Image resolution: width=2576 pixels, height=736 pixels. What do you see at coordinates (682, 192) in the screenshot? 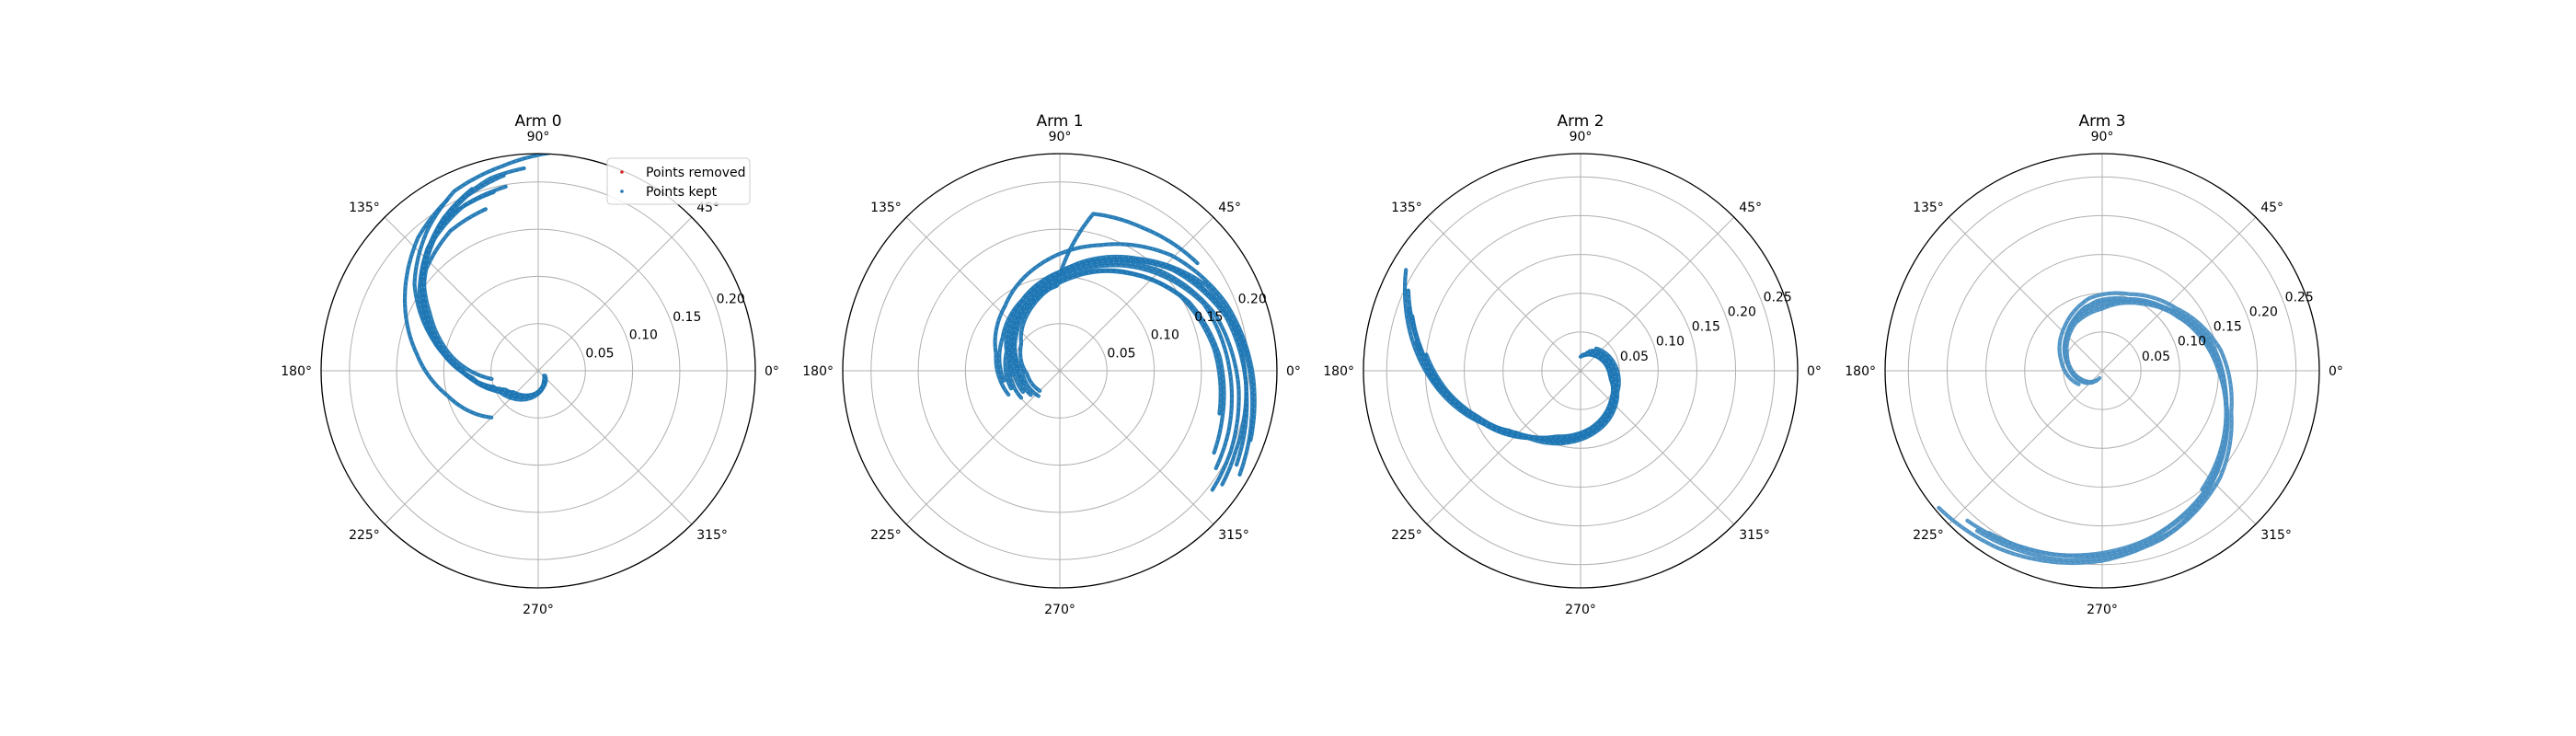
I see `legend-entry: Points kept` at bounding box center [682, 192].